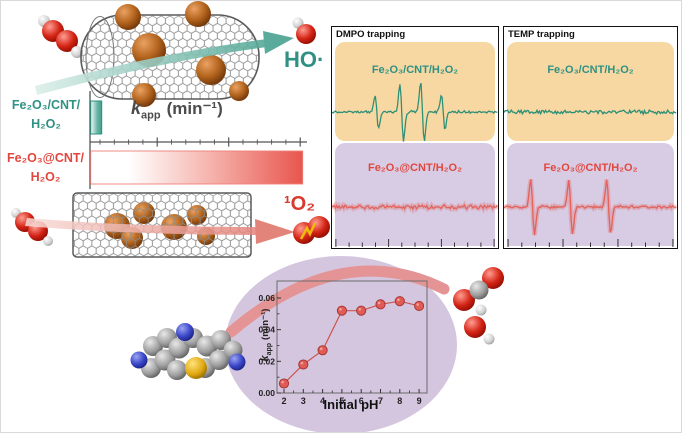  What do you see at coordinates (304, 59) in the screenshot?
I see `hydroxyl-radical-label: HO·` at bounding box center [304, 59].